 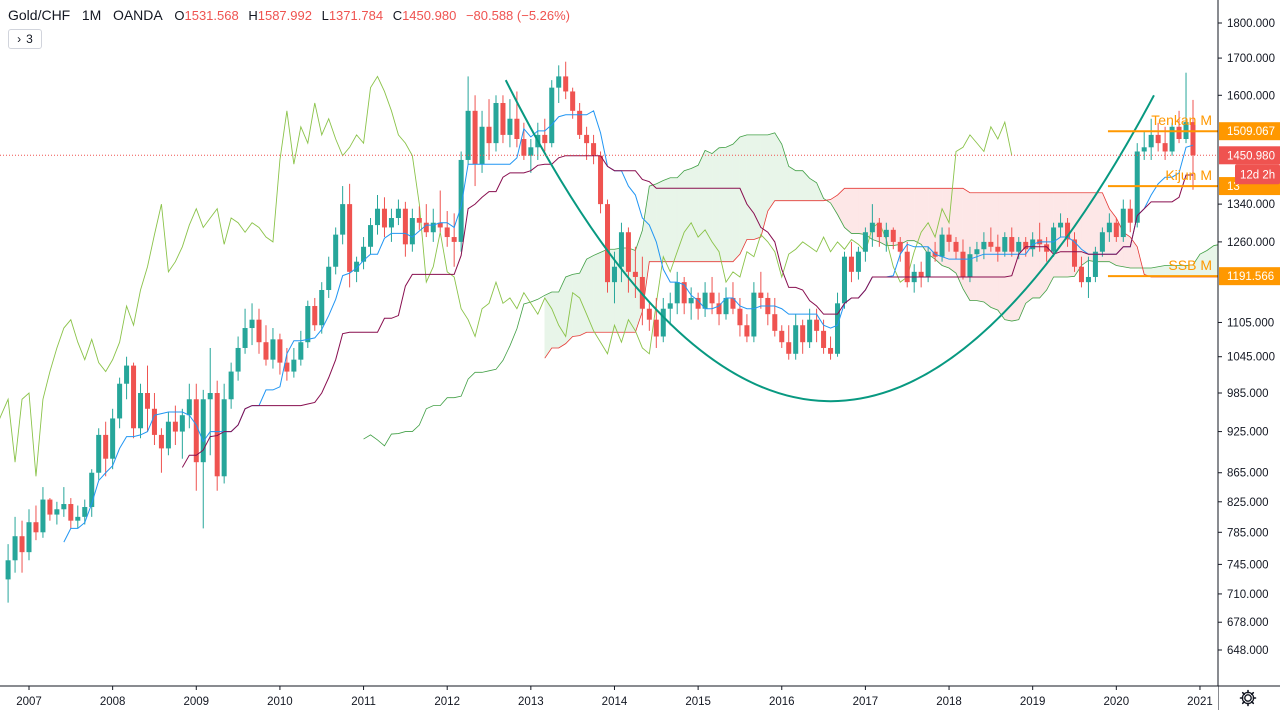 What do you see at coordinates (25, 39) in the screenshot?
I see `indicators-toggle-button: › 3` at bounding box center [25, 39].